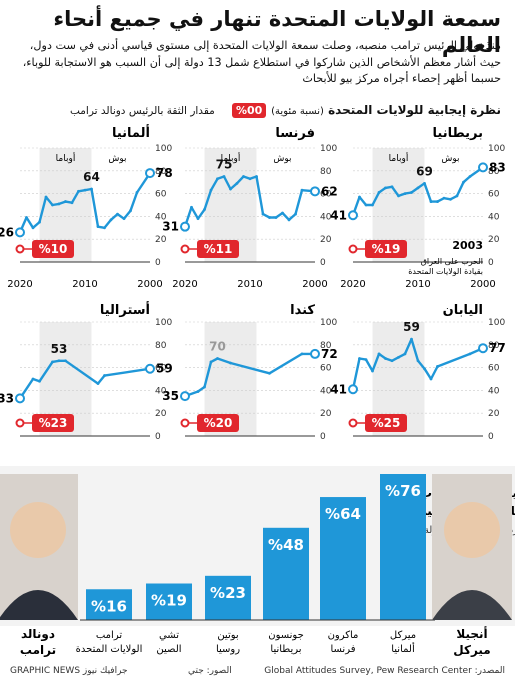 This screenshot has height=686, width=515. I want to click on country-name: ألمانيا, so click(131, 132).